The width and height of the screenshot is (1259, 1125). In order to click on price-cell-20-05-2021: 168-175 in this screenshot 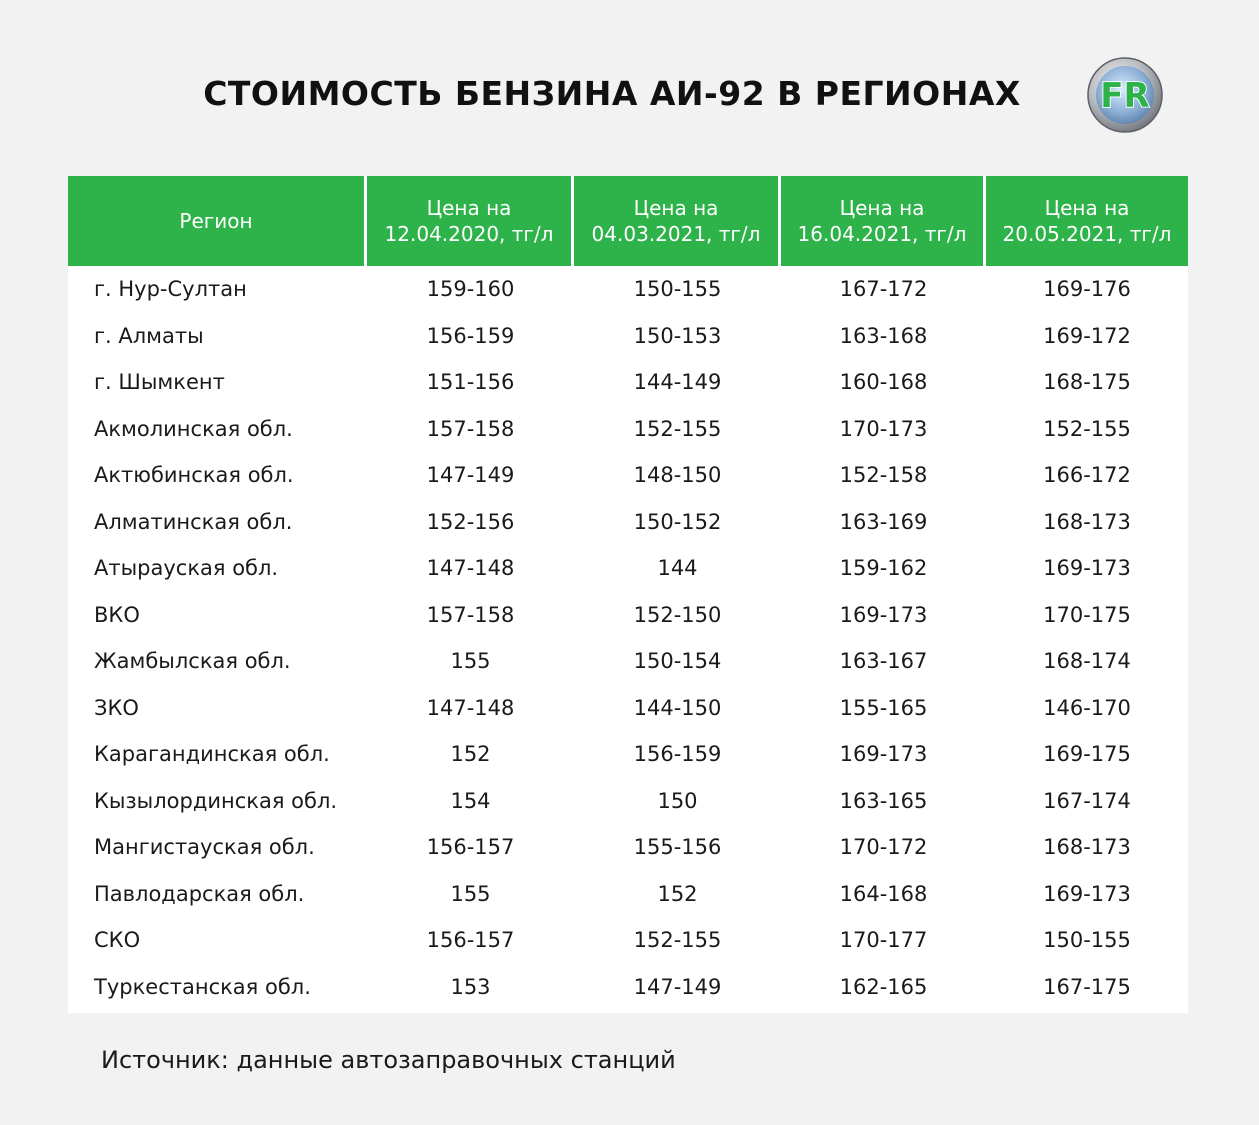, I will do `click(1087, 382)`.